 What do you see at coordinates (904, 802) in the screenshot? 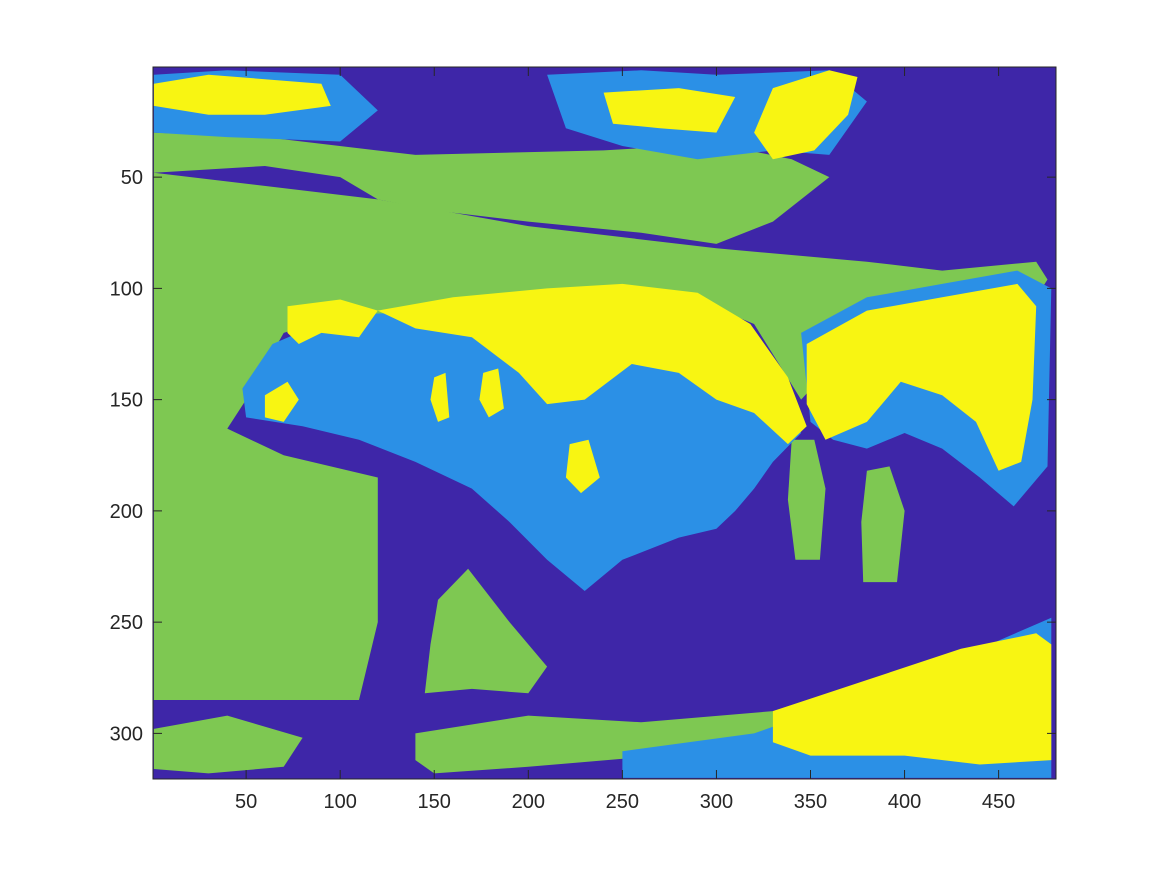
I see `x-tick-label: 400` at bounding box center [904, 802].